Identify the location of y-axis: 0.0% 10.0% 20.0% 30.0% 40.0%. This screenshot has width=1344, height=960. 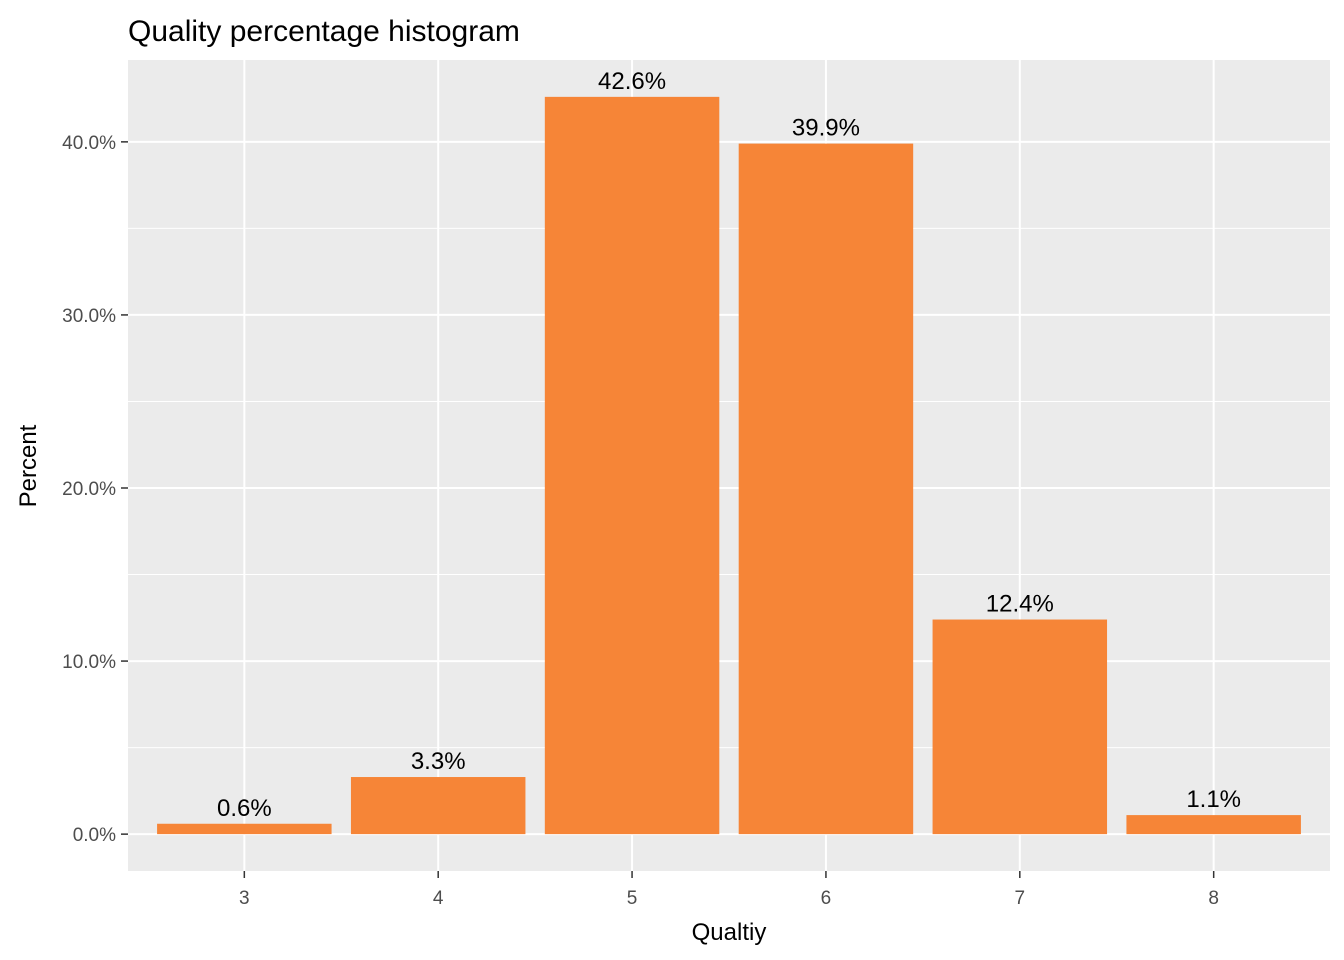
(95, 489).